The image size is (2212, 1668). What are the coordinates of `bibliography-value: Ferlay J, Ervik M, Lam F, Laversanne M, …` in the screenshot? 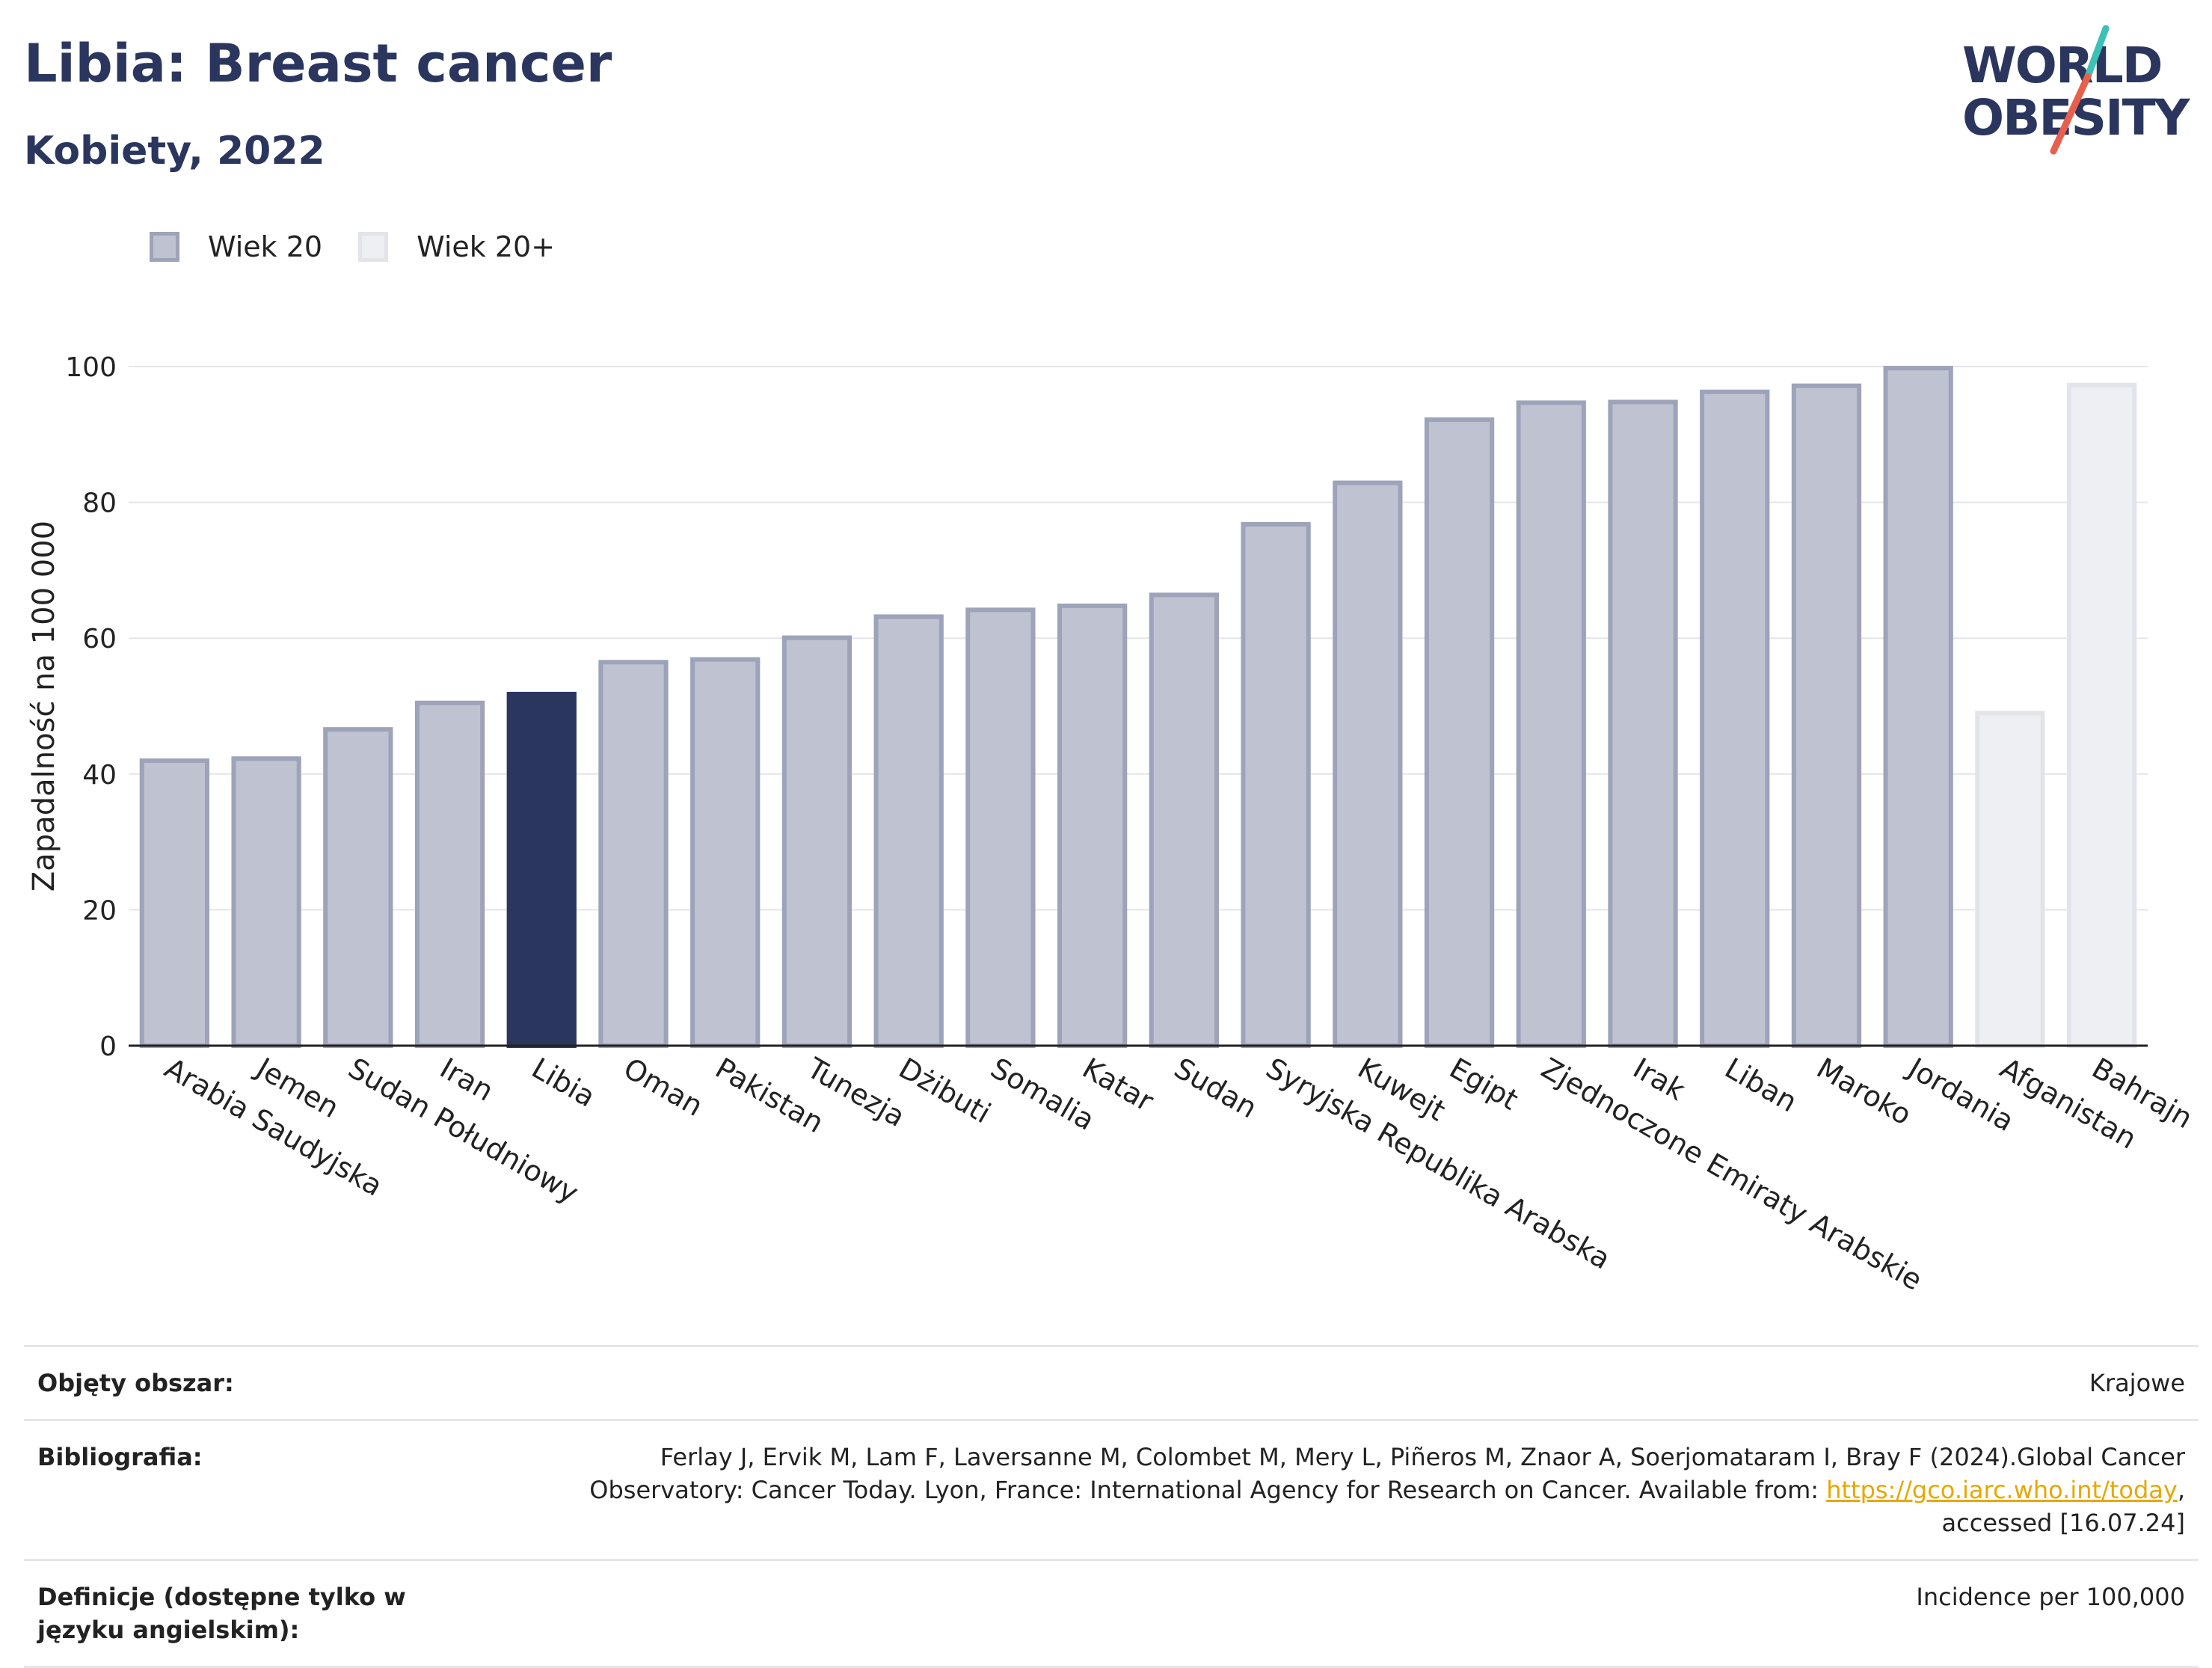 It's located at (1346, 1489).